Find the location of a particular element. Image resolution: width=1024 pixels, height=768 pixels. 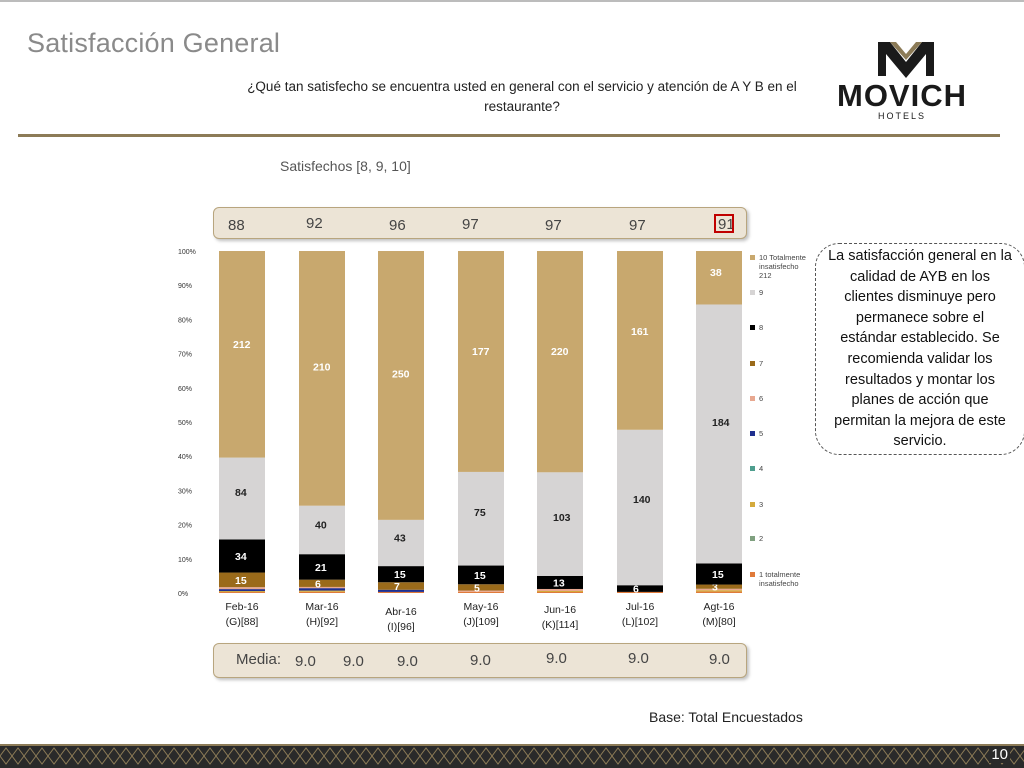

mean-label: Media: is located at coordinates (259, 659).